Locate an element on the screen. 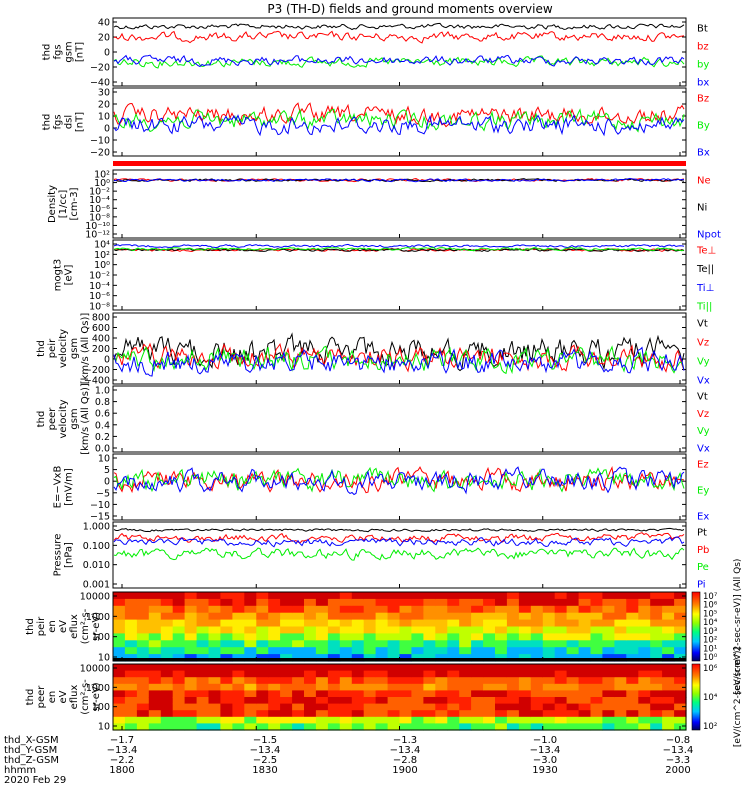  y-axis-label: [nPa] is located at coordinates (69, 555).